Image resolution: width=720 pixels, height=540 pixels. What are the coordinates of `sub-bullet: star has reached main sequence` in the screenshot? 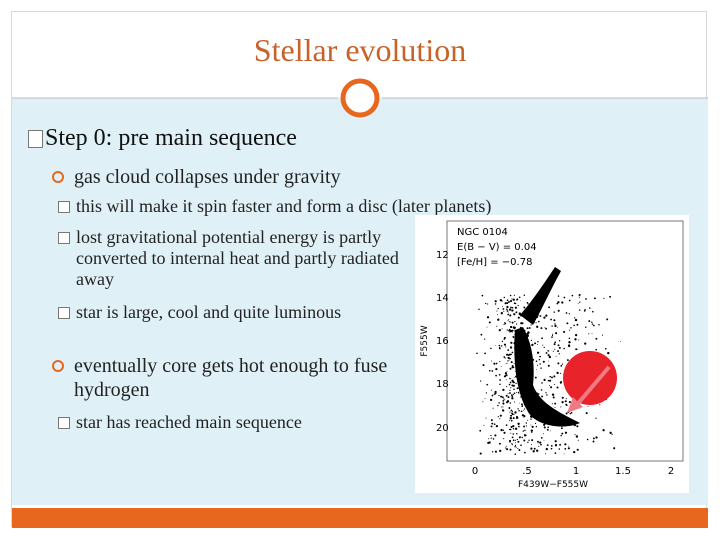 It's located at (232, 422).